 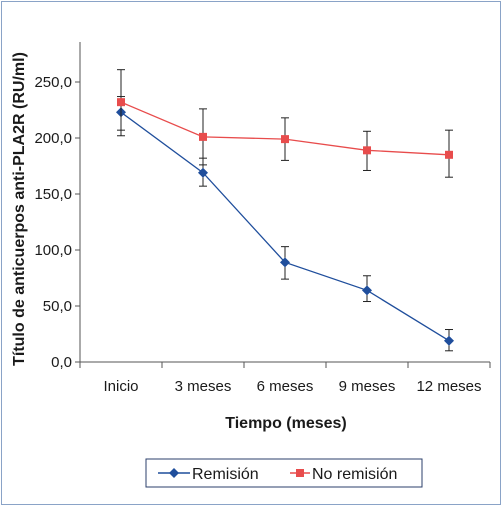 What do you see at coordinates (57, 222) in the screenshot?
I see `y-ticks: 0,0 50,0 100,0 150,0 200,0 250,0` at bounding box center [57, 222].